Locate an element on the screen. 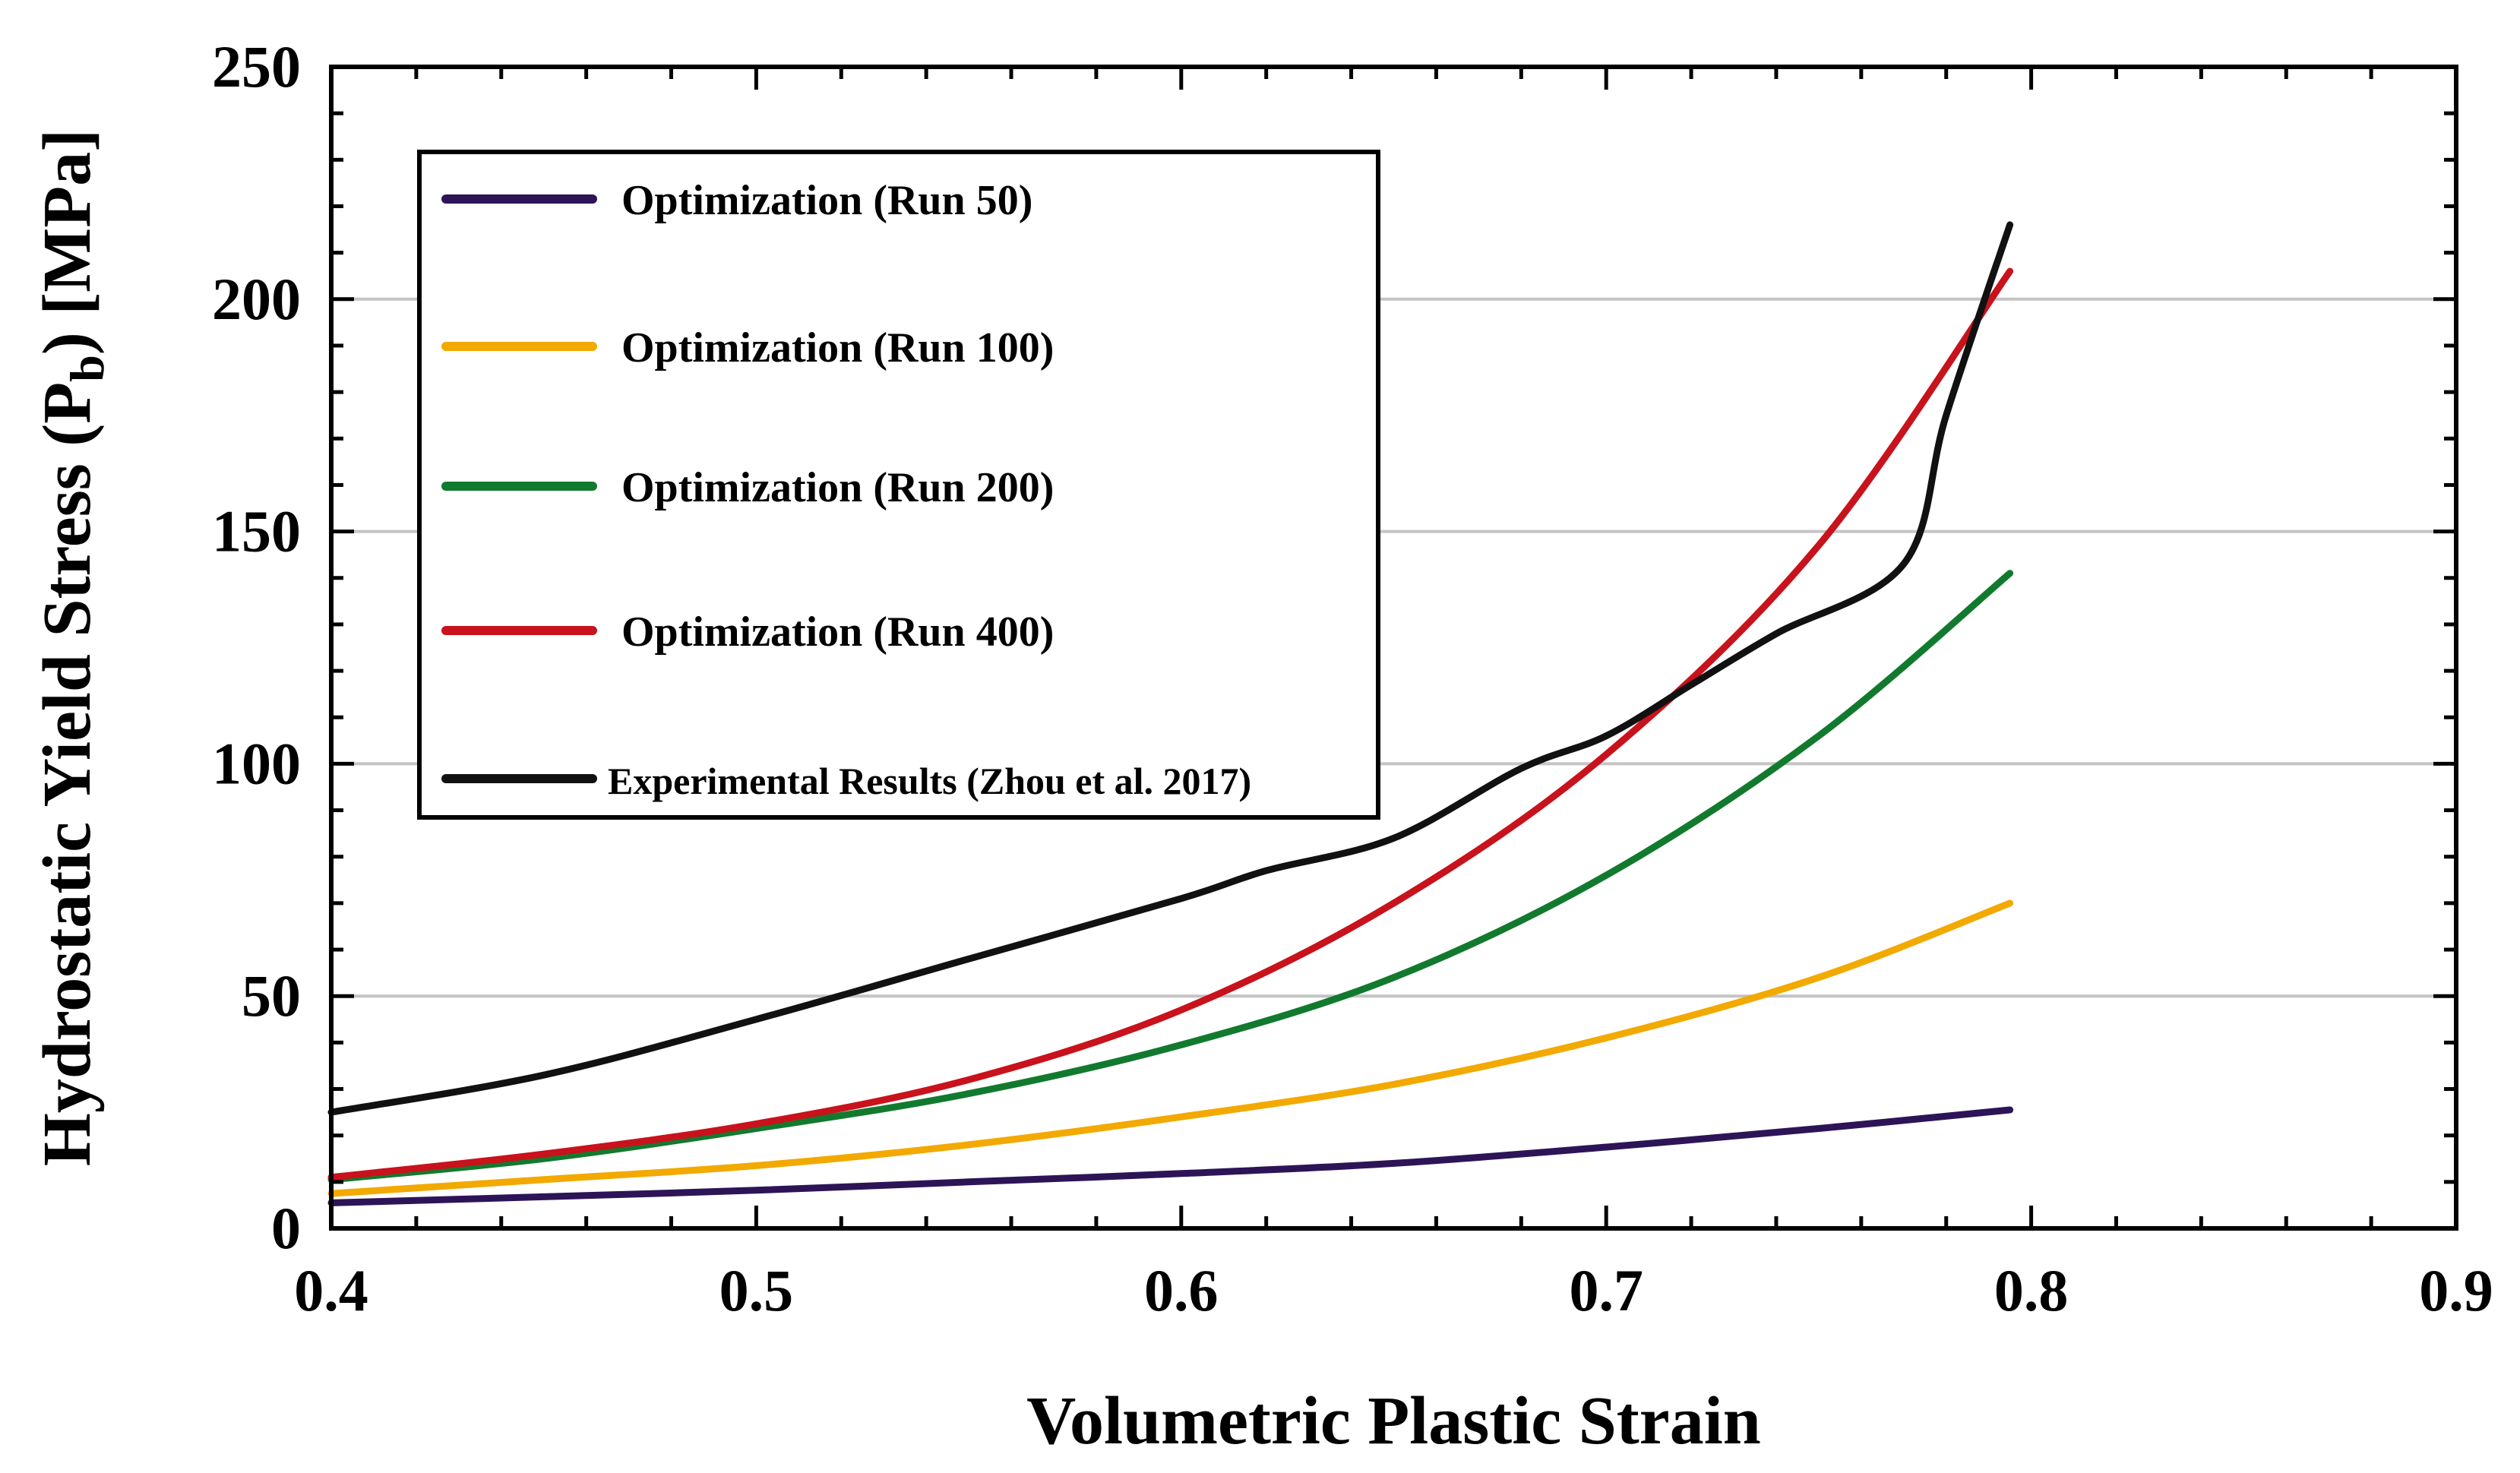 The width and height of the screenshot is (2520, 1473). y-axis-title-main: Hydrostatic Yield Stress (P is located at coordinates (67, 774).